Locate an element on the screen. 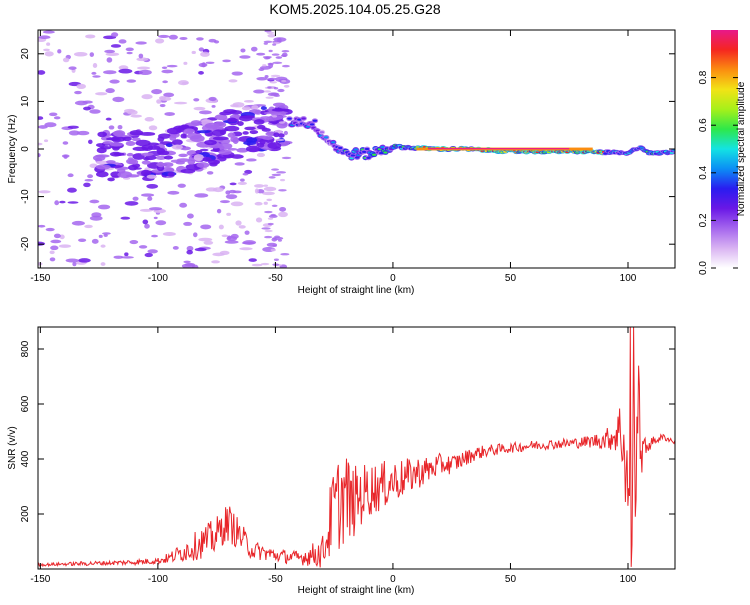  spectrogram-ylabel: Frequency (Hz) is located at coordinates (12, 149).